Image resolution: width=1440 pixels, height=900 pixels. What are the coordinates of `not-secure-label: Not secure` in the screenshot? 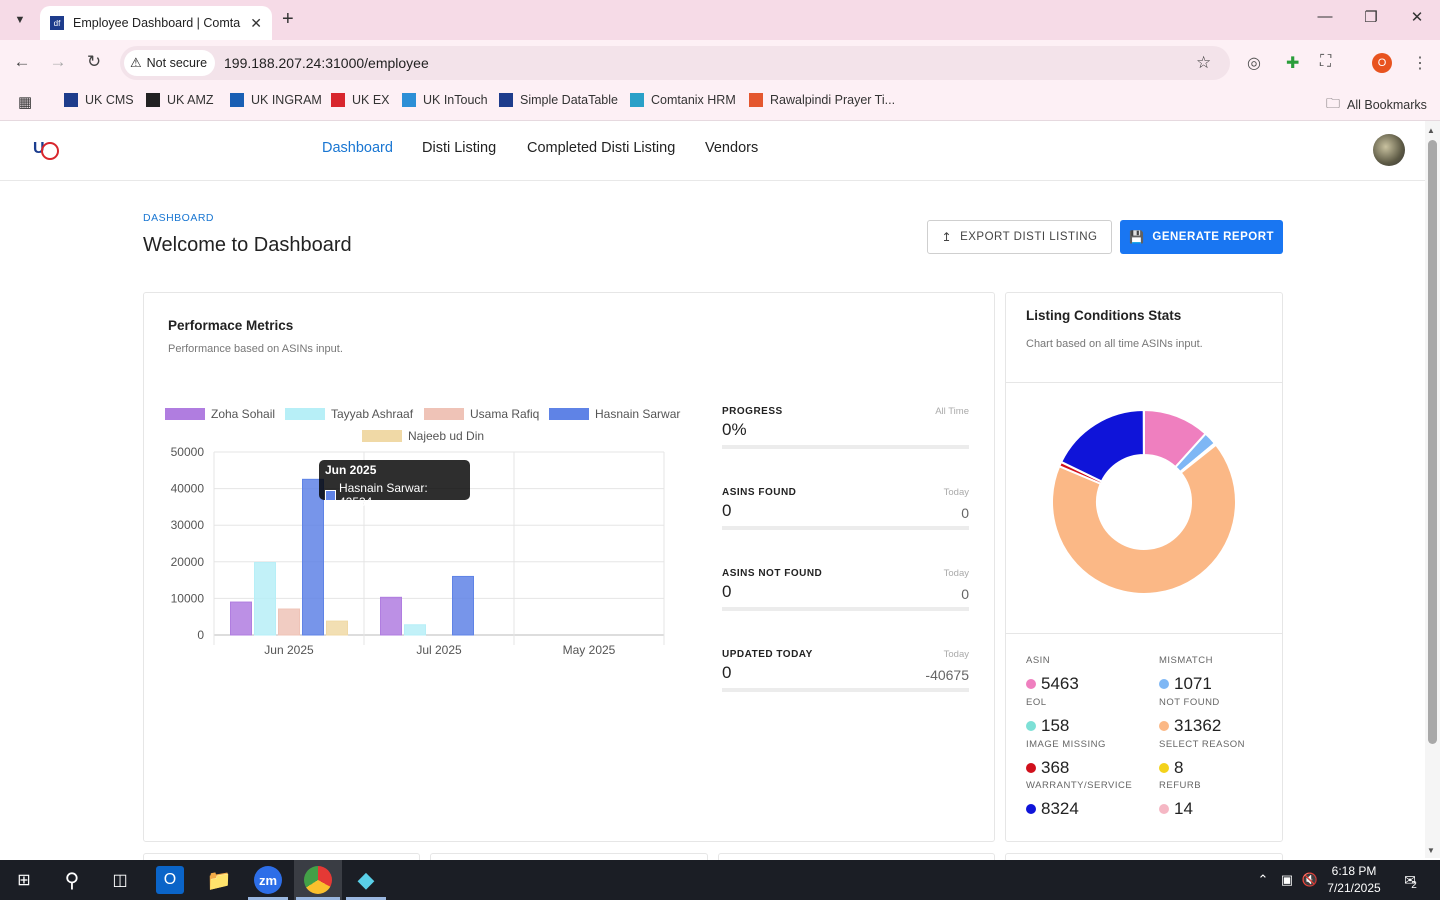 It's located at (177, 63).